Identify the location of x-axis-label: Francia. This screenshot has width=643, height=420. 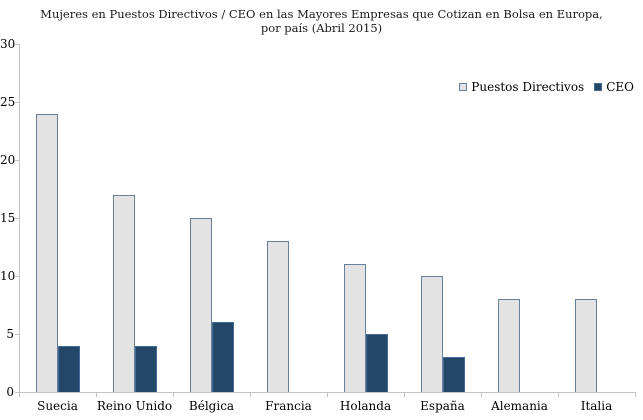
(288, 406).